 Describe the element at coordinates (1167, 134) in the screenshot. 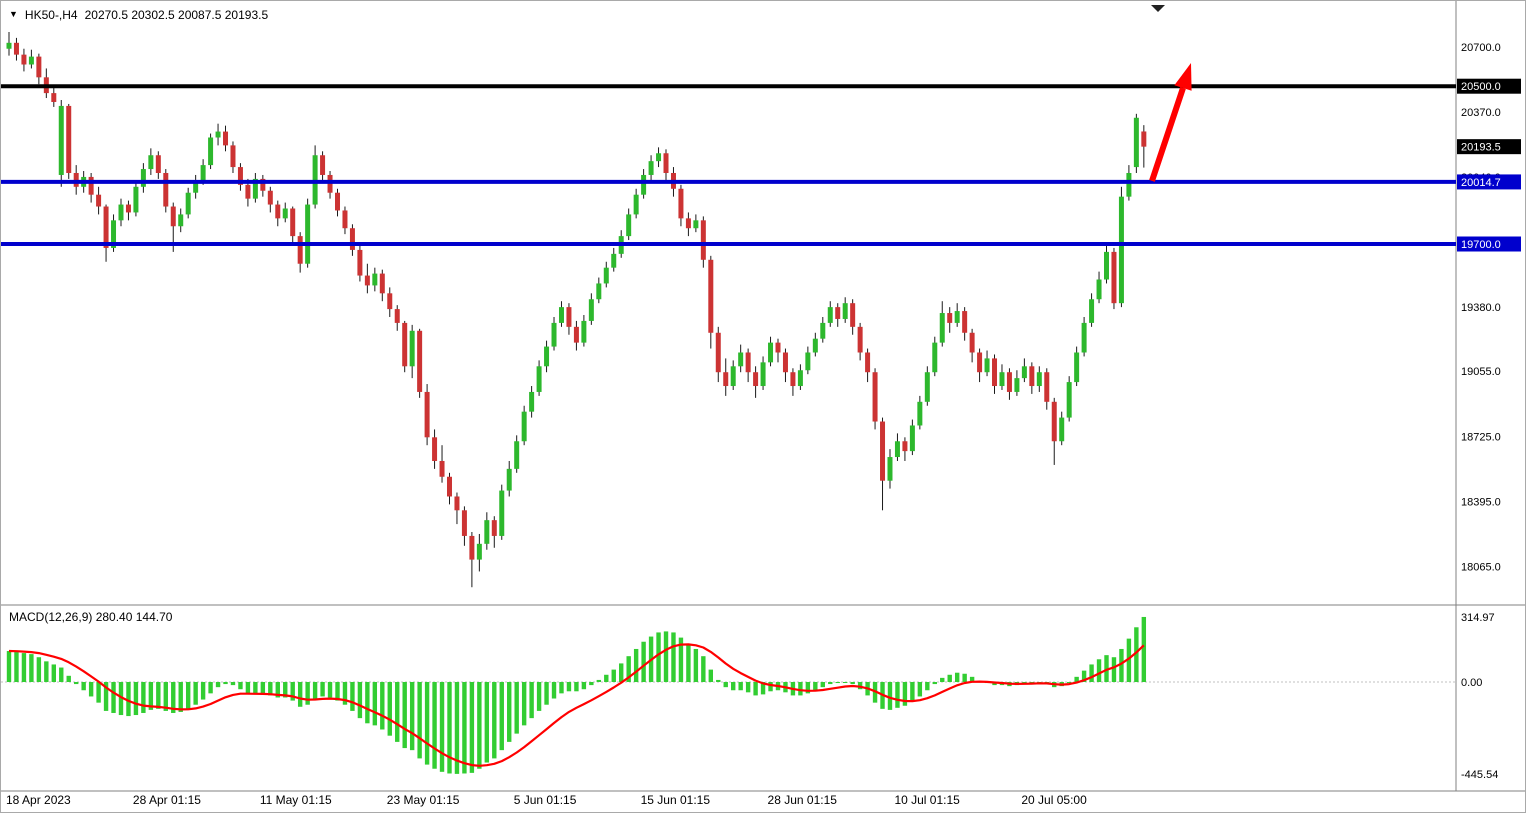

I see `red-arrow-shaft` at that location.